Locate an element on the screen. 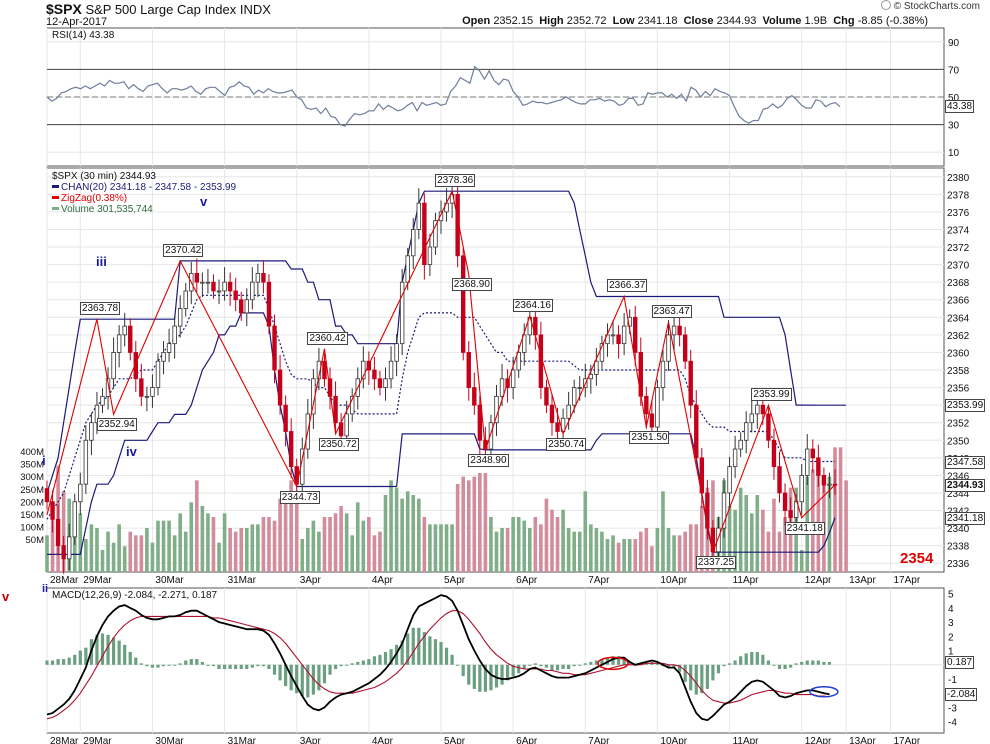 This screenshot has width=990, height=744. symbol-title: $SPX S&P 500 Large Cap Index INDX is located at coordinates (158, 9).